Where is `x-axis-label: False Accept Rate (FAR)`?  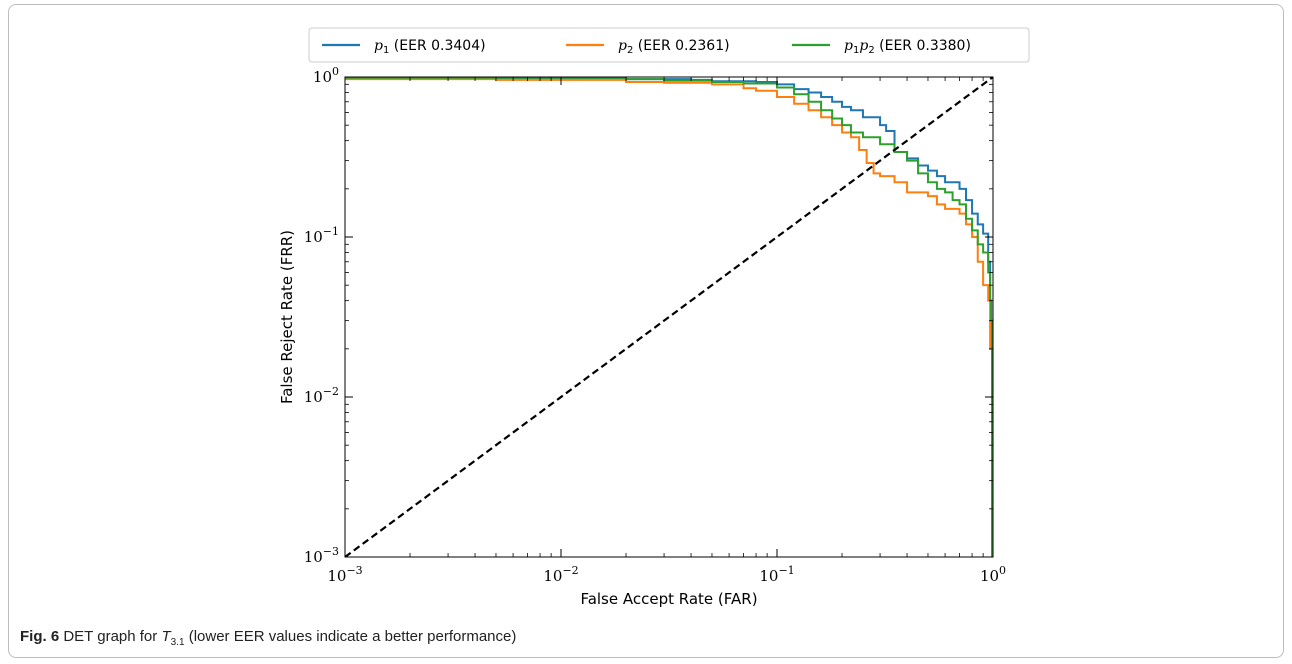
x-axis-label: False Accept Rate (FAR) is located at coordinates (668, 599).